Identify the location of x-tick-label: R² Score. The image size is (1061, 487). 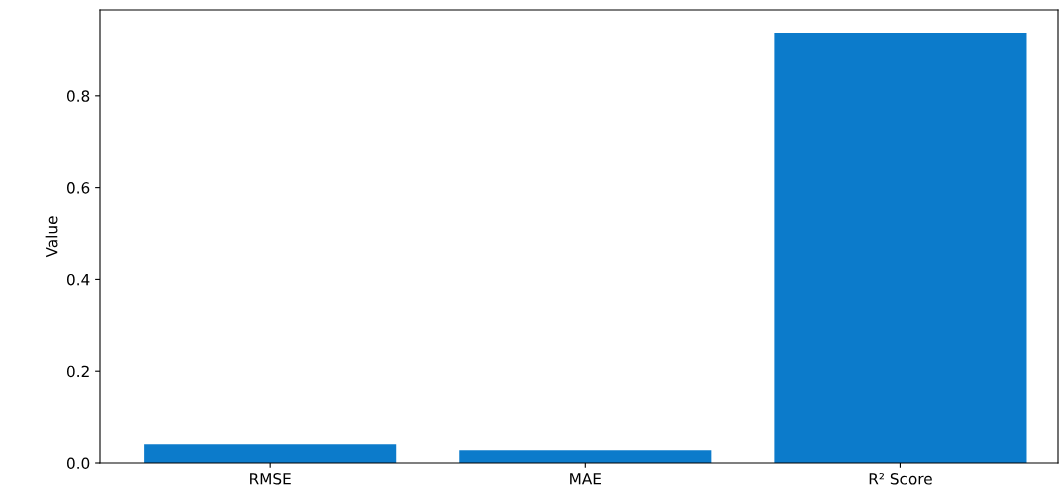
(900, 478).